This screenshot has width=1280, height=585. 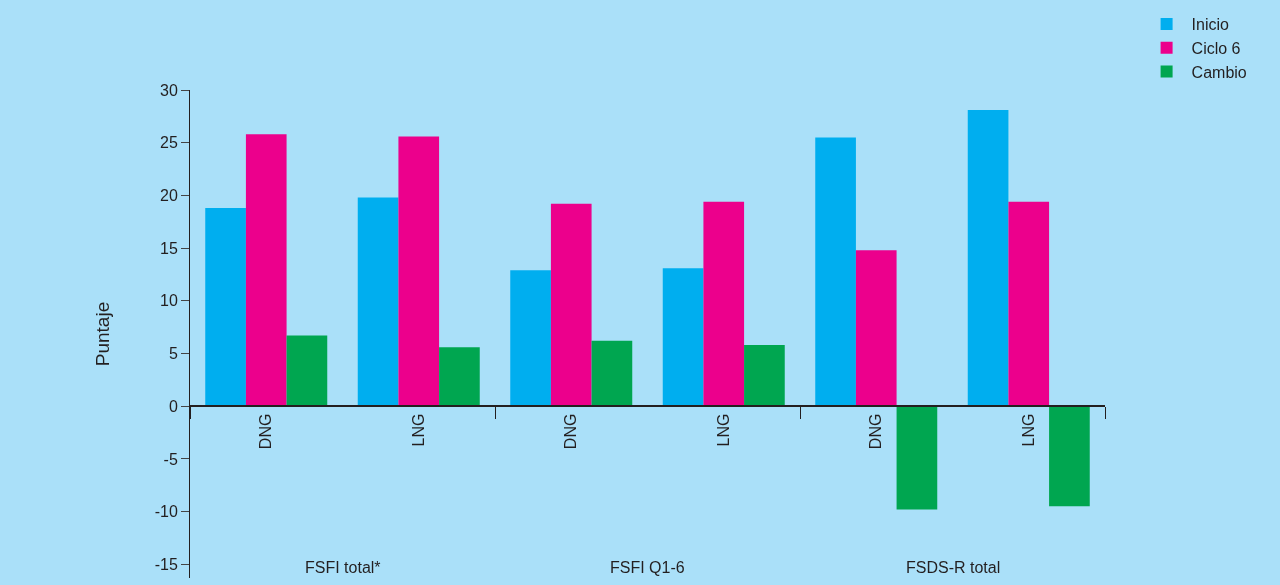 What do you see at coordinates (173, 406) in the screenshot?
I see `y-tick-label: 0` at bounding box center [173, 406].